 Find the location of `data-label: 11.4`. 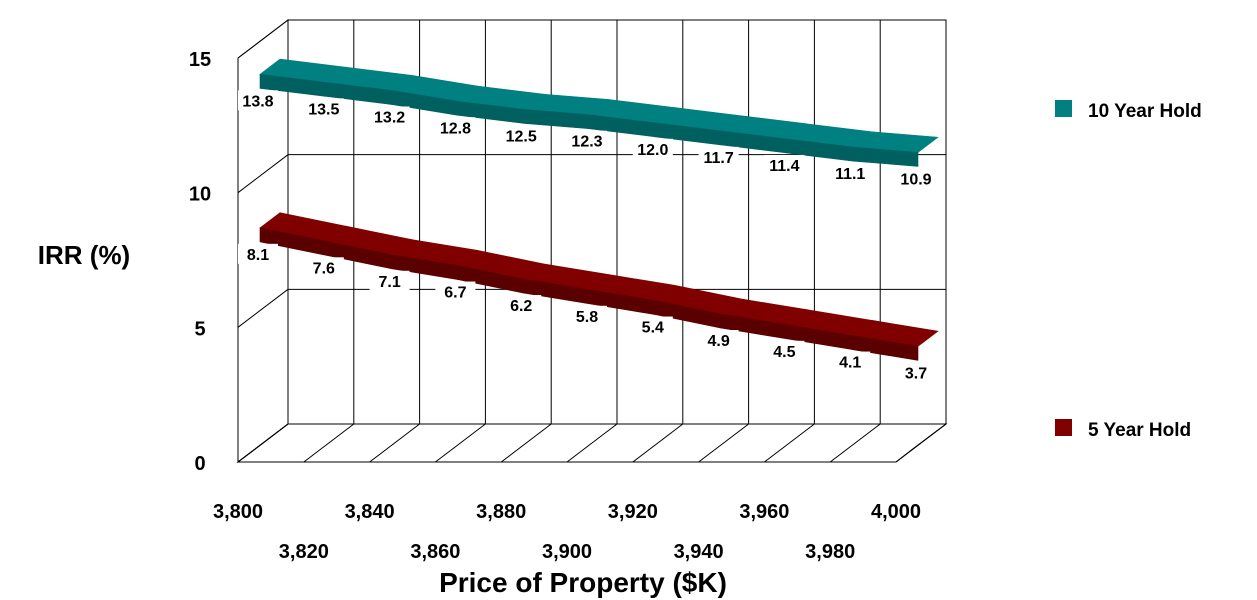

data-label: 11.4 is located at coordinates (784, 166).